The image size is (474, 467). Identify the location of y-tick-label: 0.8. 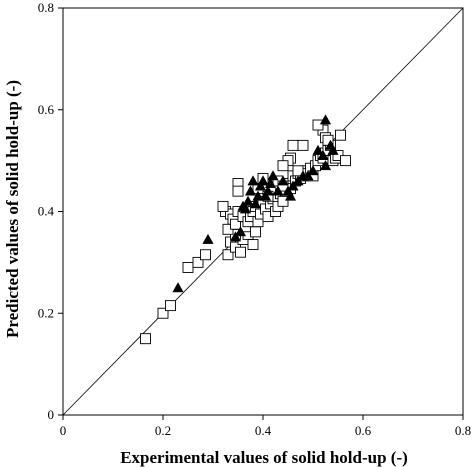
(46, 7).